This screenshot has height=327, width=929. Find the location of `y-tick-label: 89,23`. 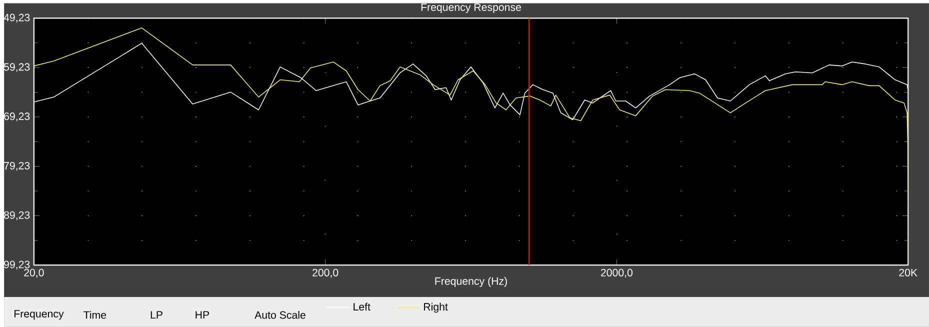

y-tick-label: 89,23 is located at coordinates (17, 215).